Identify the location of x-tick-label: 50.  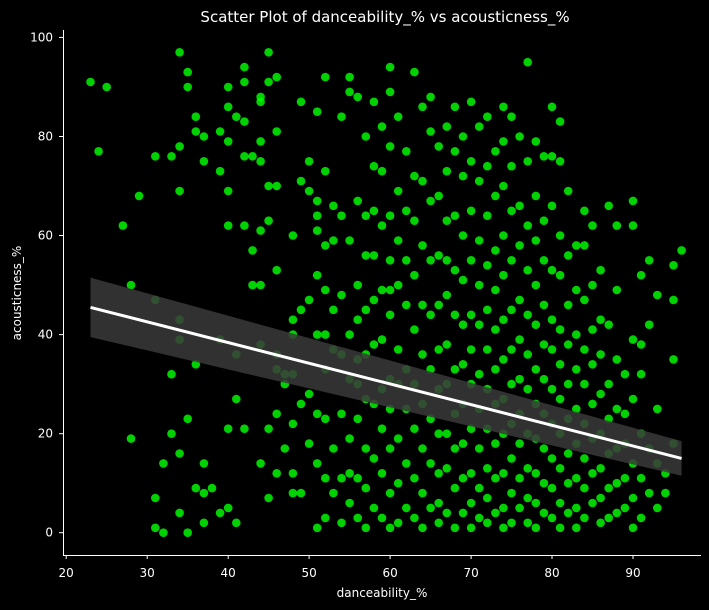
(308, 573).